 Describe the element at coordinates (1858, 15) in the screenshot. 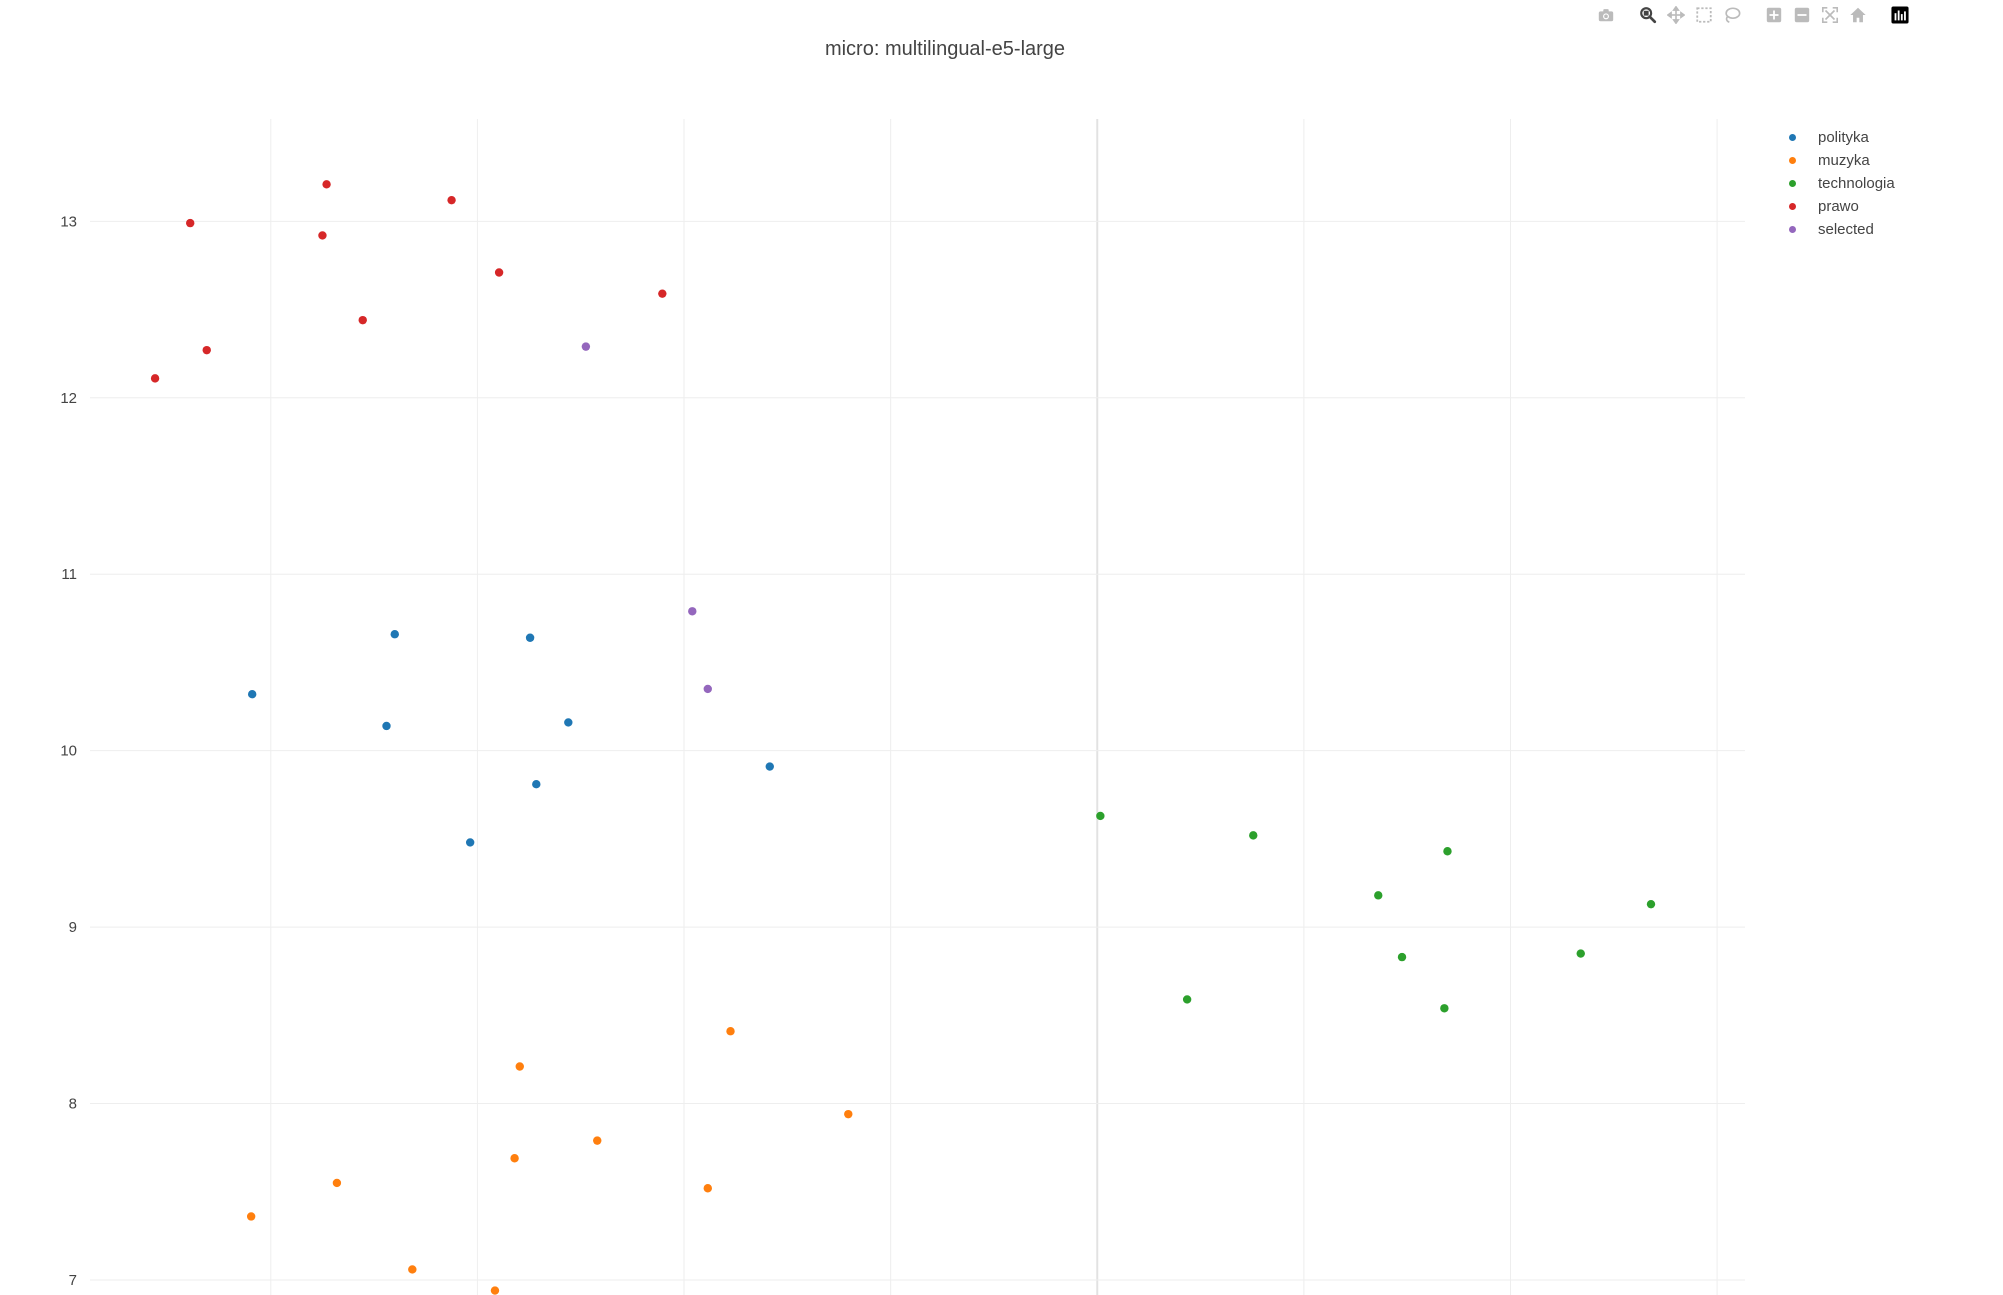

I see `reset-axes-icon` at that location.